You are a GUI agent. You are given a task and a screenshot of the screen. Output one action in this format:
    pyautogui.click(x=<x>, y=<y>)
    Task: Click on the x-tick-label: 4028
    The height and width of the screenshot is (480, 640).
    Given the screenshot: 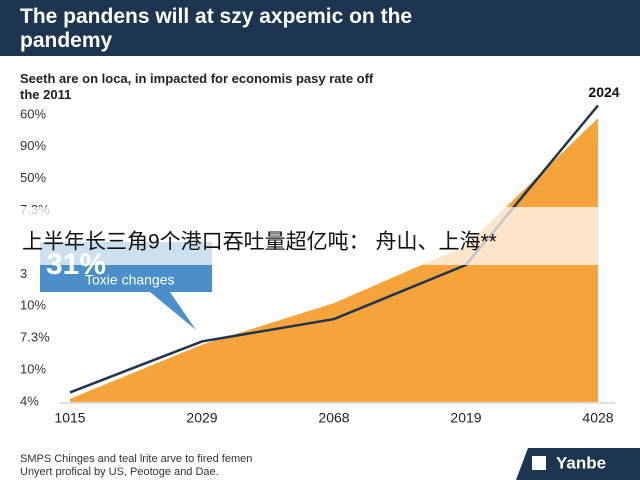 What is the action you would take?
    pyautogui.click(x=597, y=418)
    